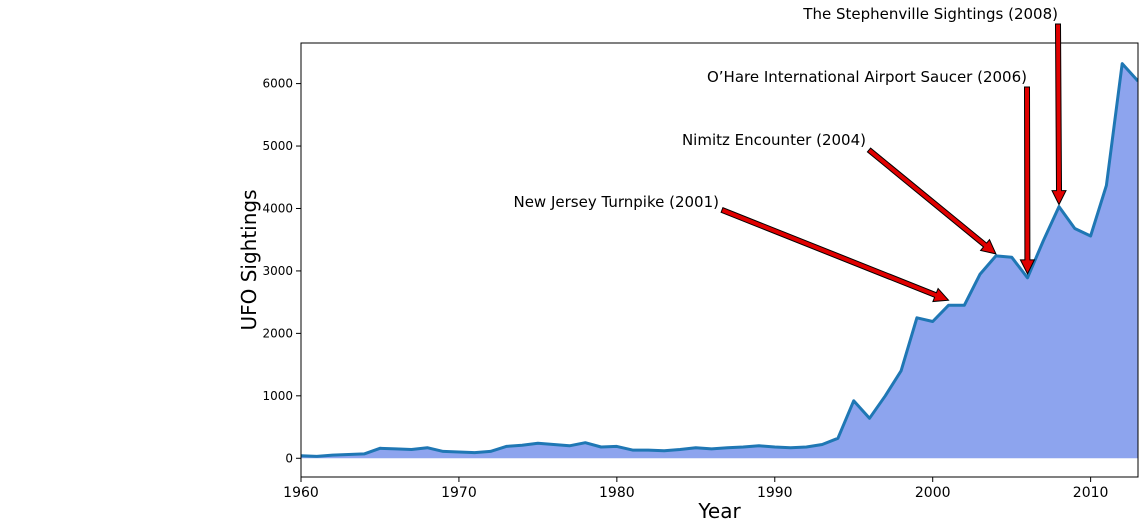  What do you see at coordinates (695, 489) in the screenshot?
I see `x-axis: 1960 1970 1980 1990 2000 2010` at bounding box center [695, 489].